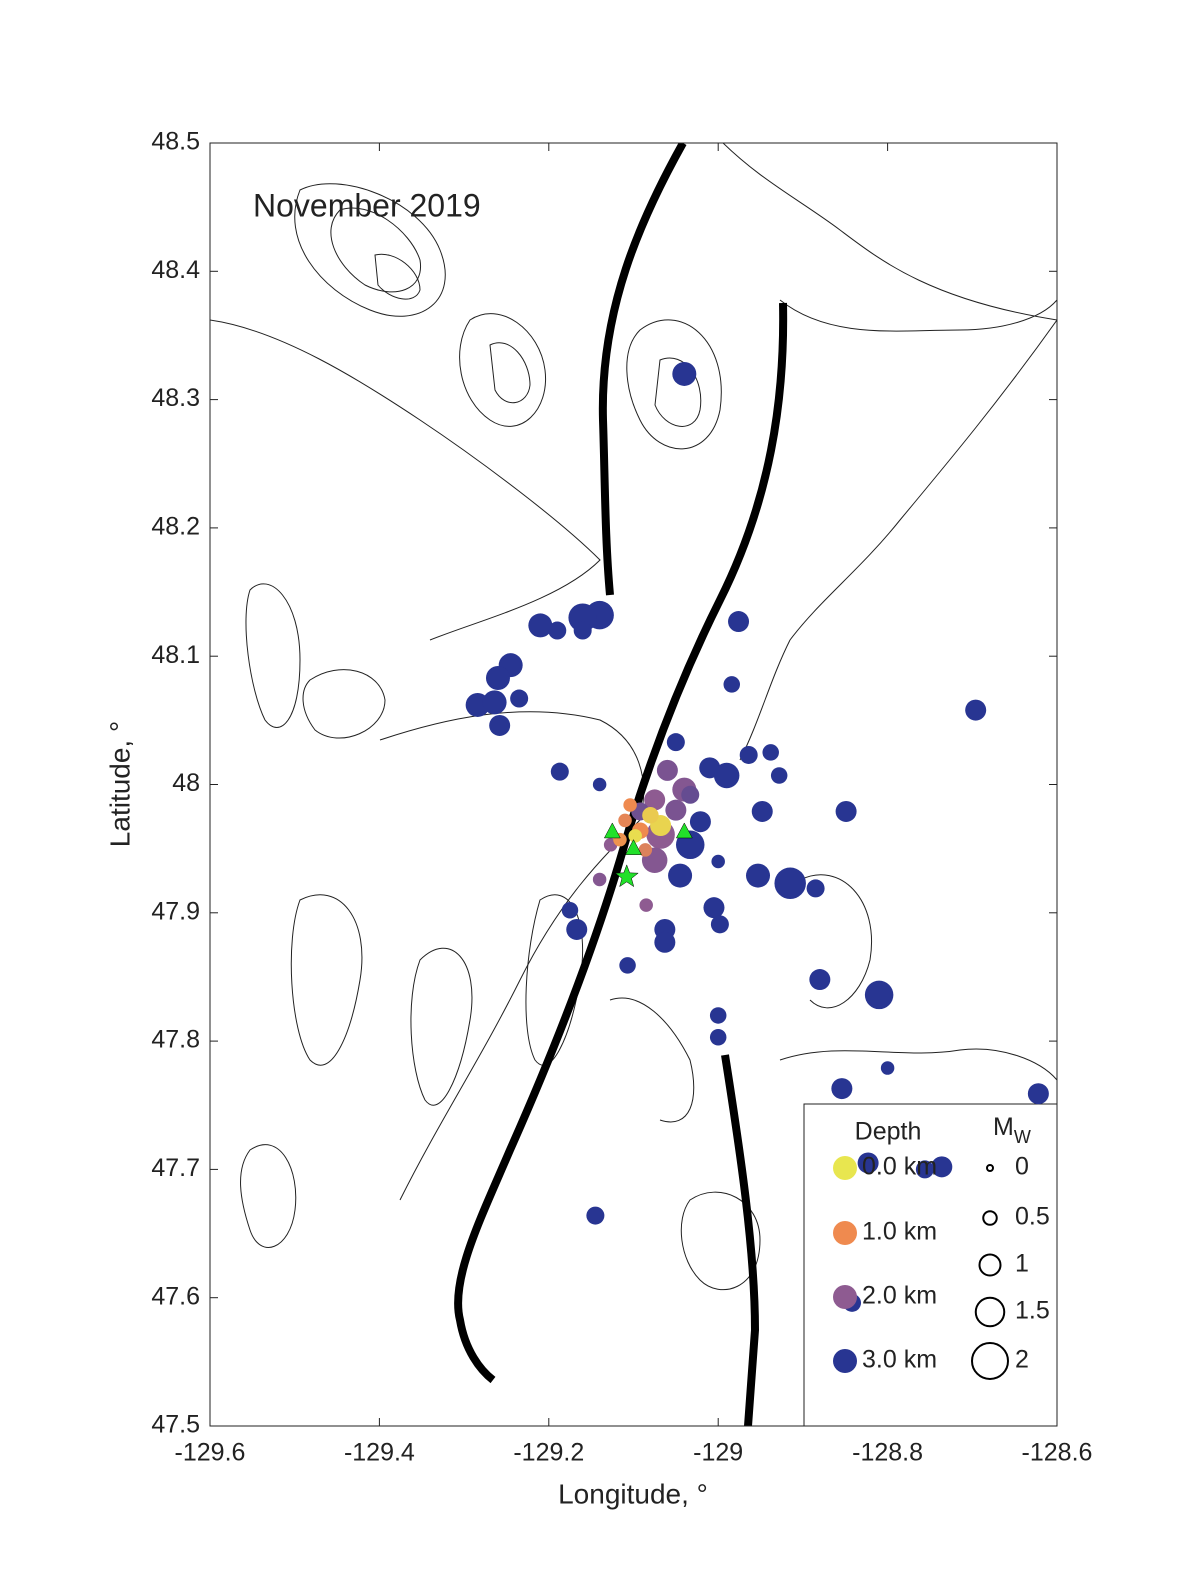 The height and width of the screenshot is (1580, 1200). I want to click on x-tick-label: -128.6, so click(1057, 1453).